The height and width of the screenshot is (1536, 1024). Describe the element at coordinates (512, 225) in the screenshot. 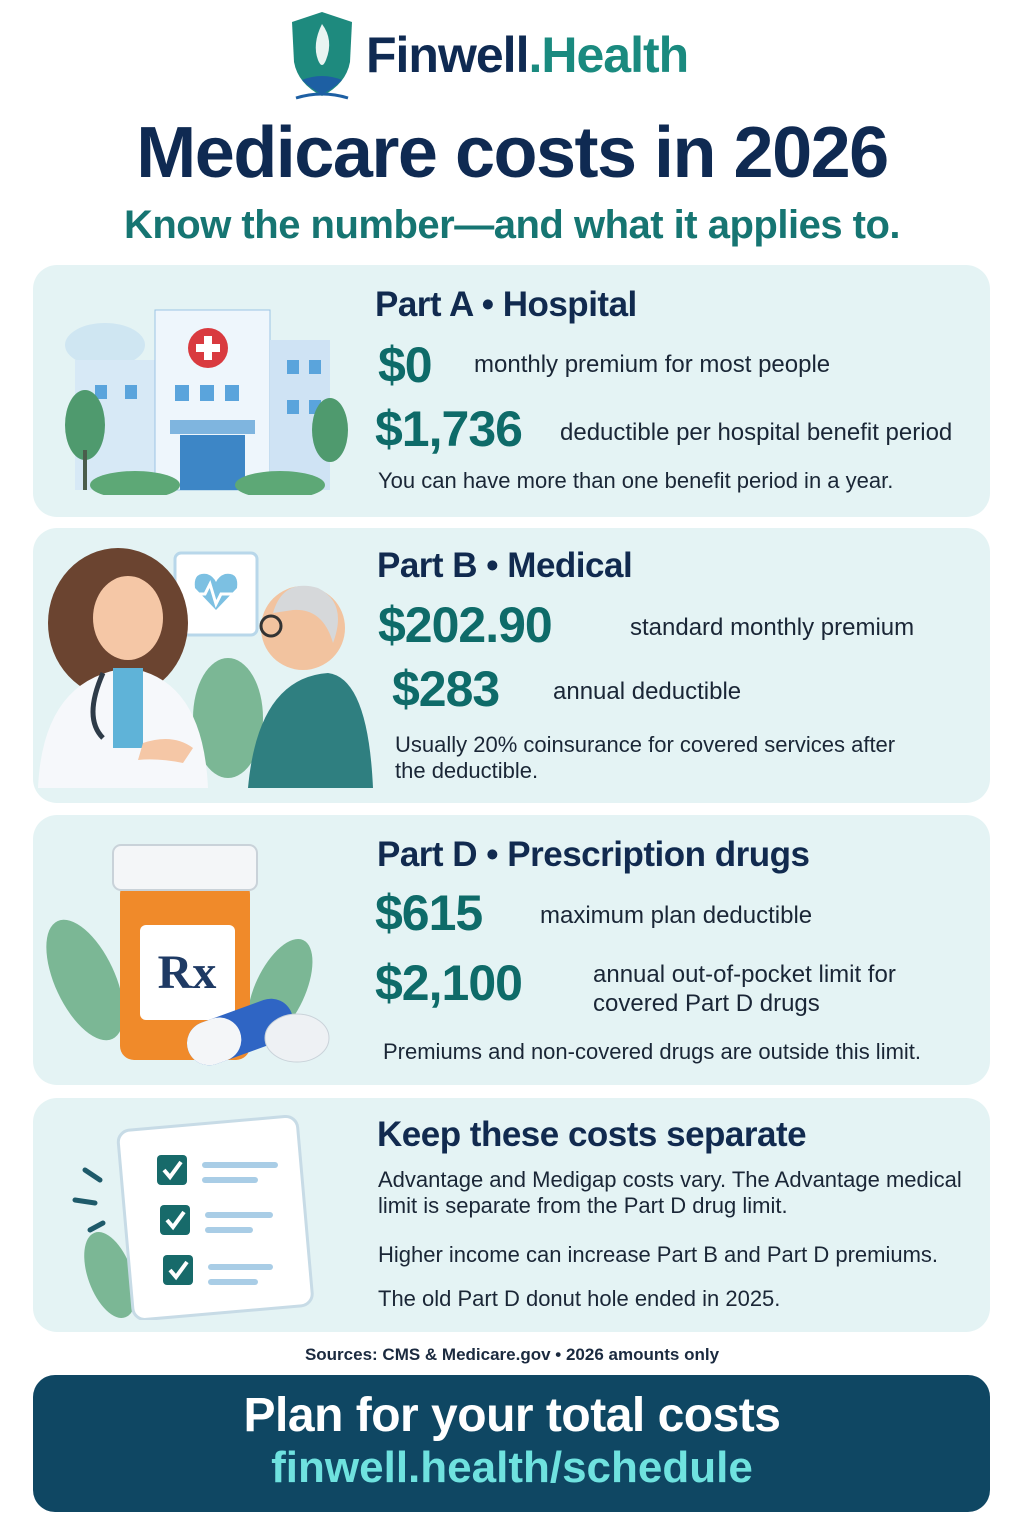

I see `subtitle: Know the number—and what it applies to.` at that location.